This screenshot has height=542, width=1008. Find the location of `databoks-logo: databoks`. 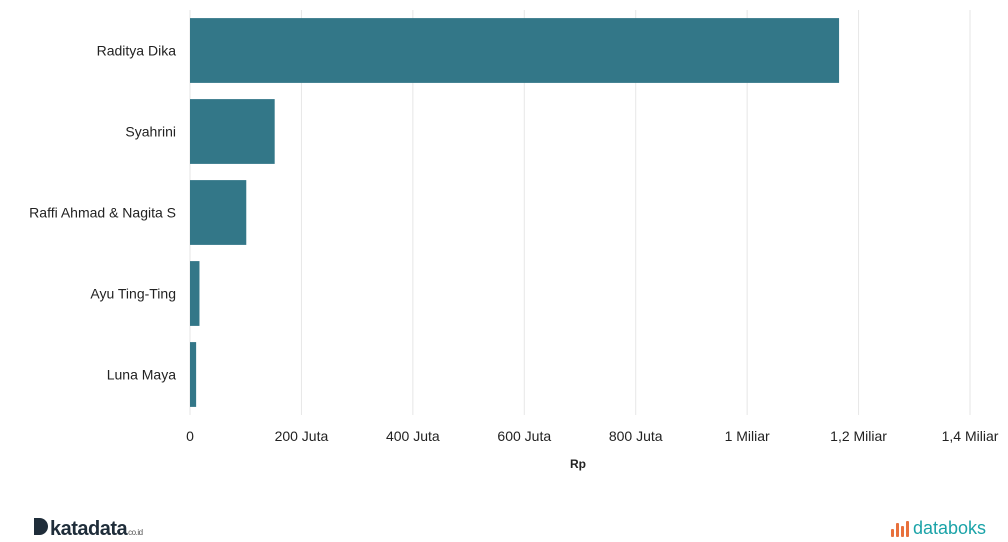

databoks-logo: databoks is located at coordinates (938, 528).